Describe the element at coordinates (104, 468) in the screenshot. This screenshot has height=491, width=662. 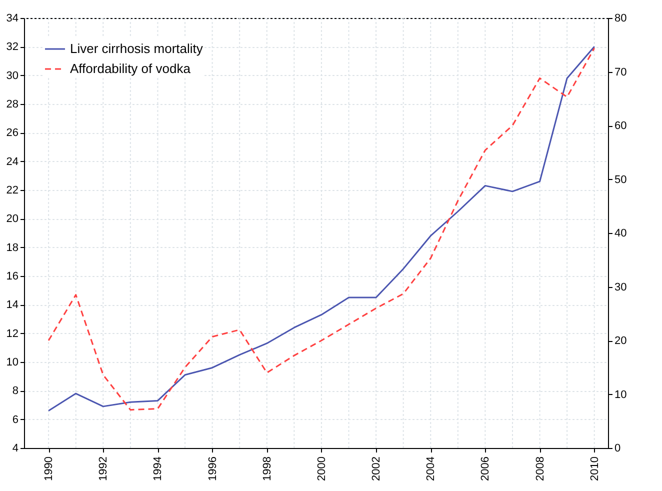
I see `x-tick-label: 1992` at that location.